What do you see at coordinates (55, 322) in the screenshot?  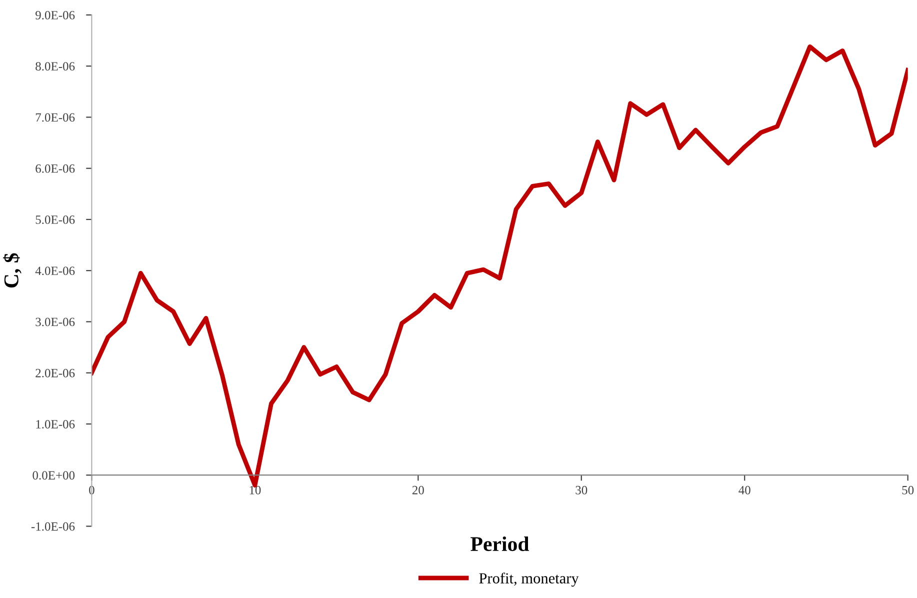 I see `y-tick-label: 3.0E-06` at bounding box center [55, 322].